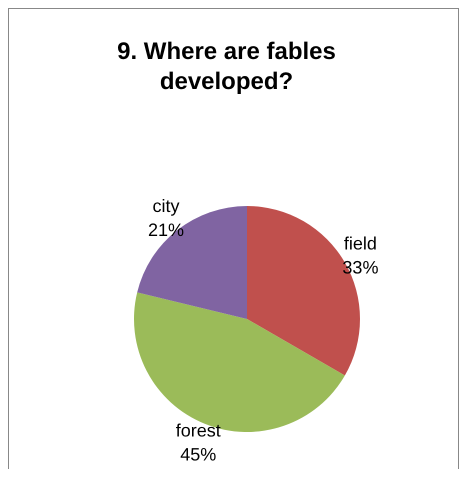  I want to click on slice-label: city, so click(166, 206).